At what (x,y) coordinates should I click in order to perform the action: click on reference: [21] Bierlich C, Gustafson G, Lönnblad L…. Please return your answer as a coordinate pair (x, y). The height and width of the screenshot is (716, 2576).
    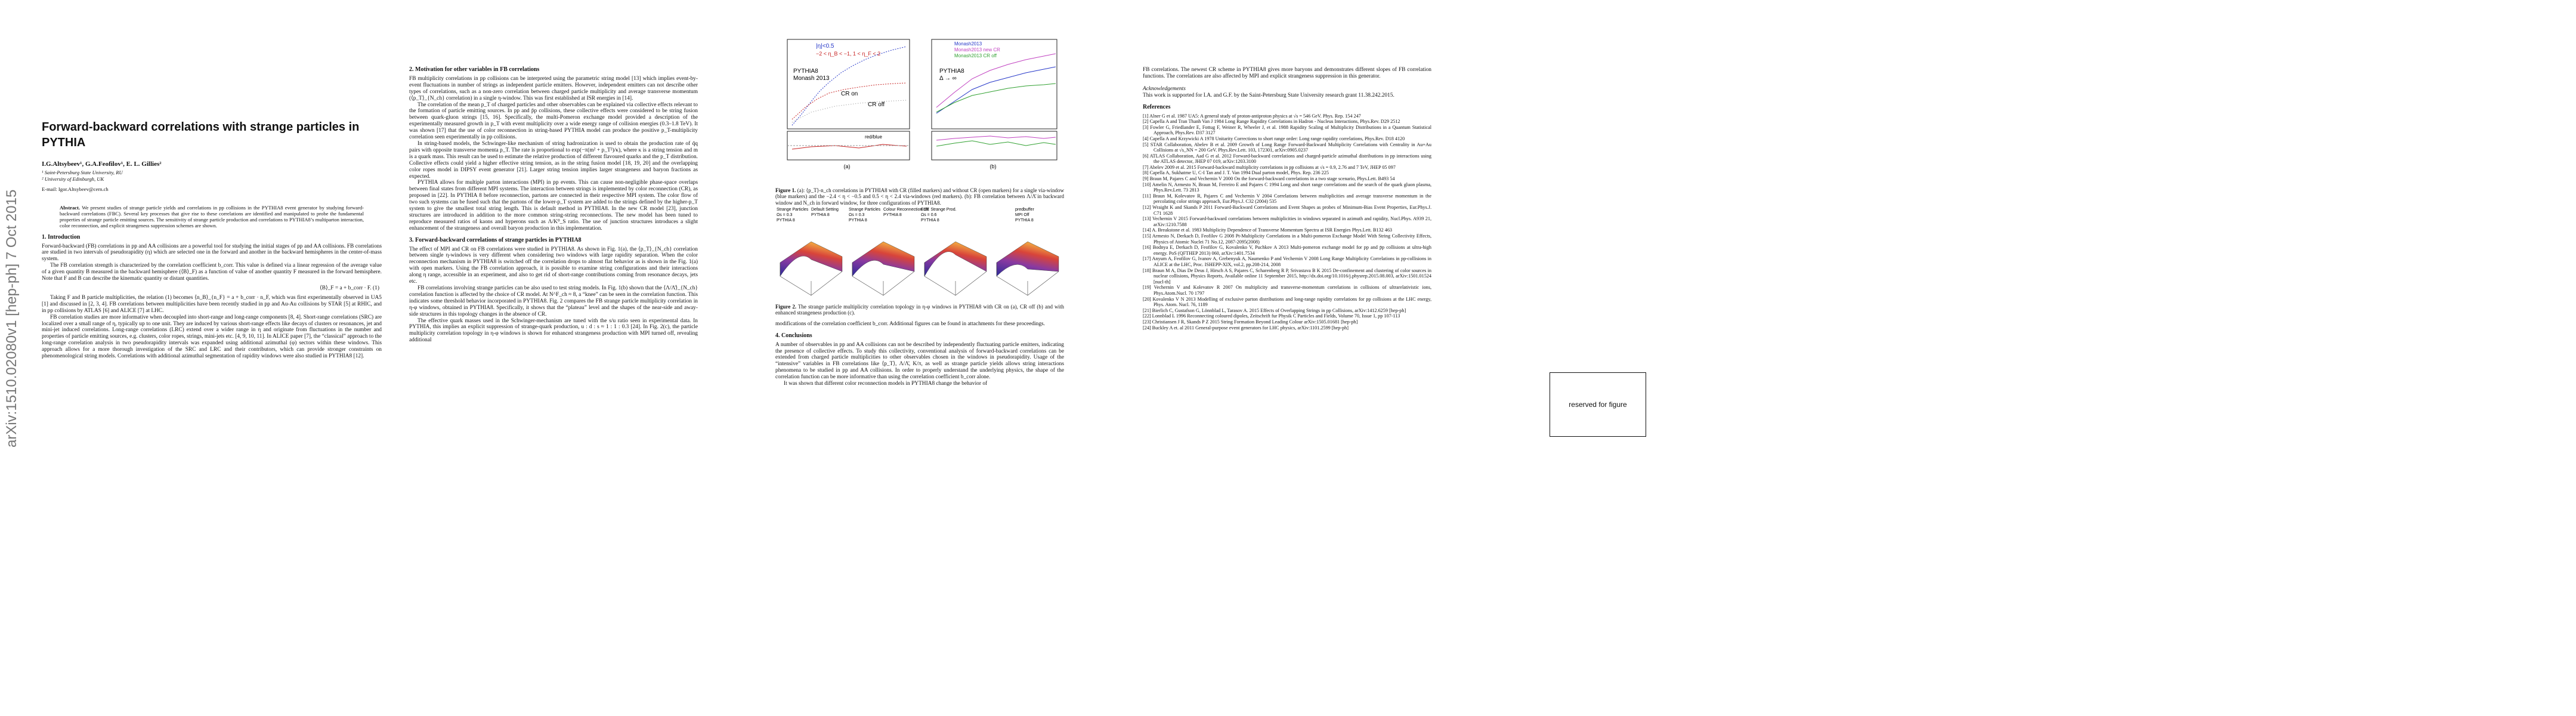
    Looking at the image, I should click on (1274, 310).